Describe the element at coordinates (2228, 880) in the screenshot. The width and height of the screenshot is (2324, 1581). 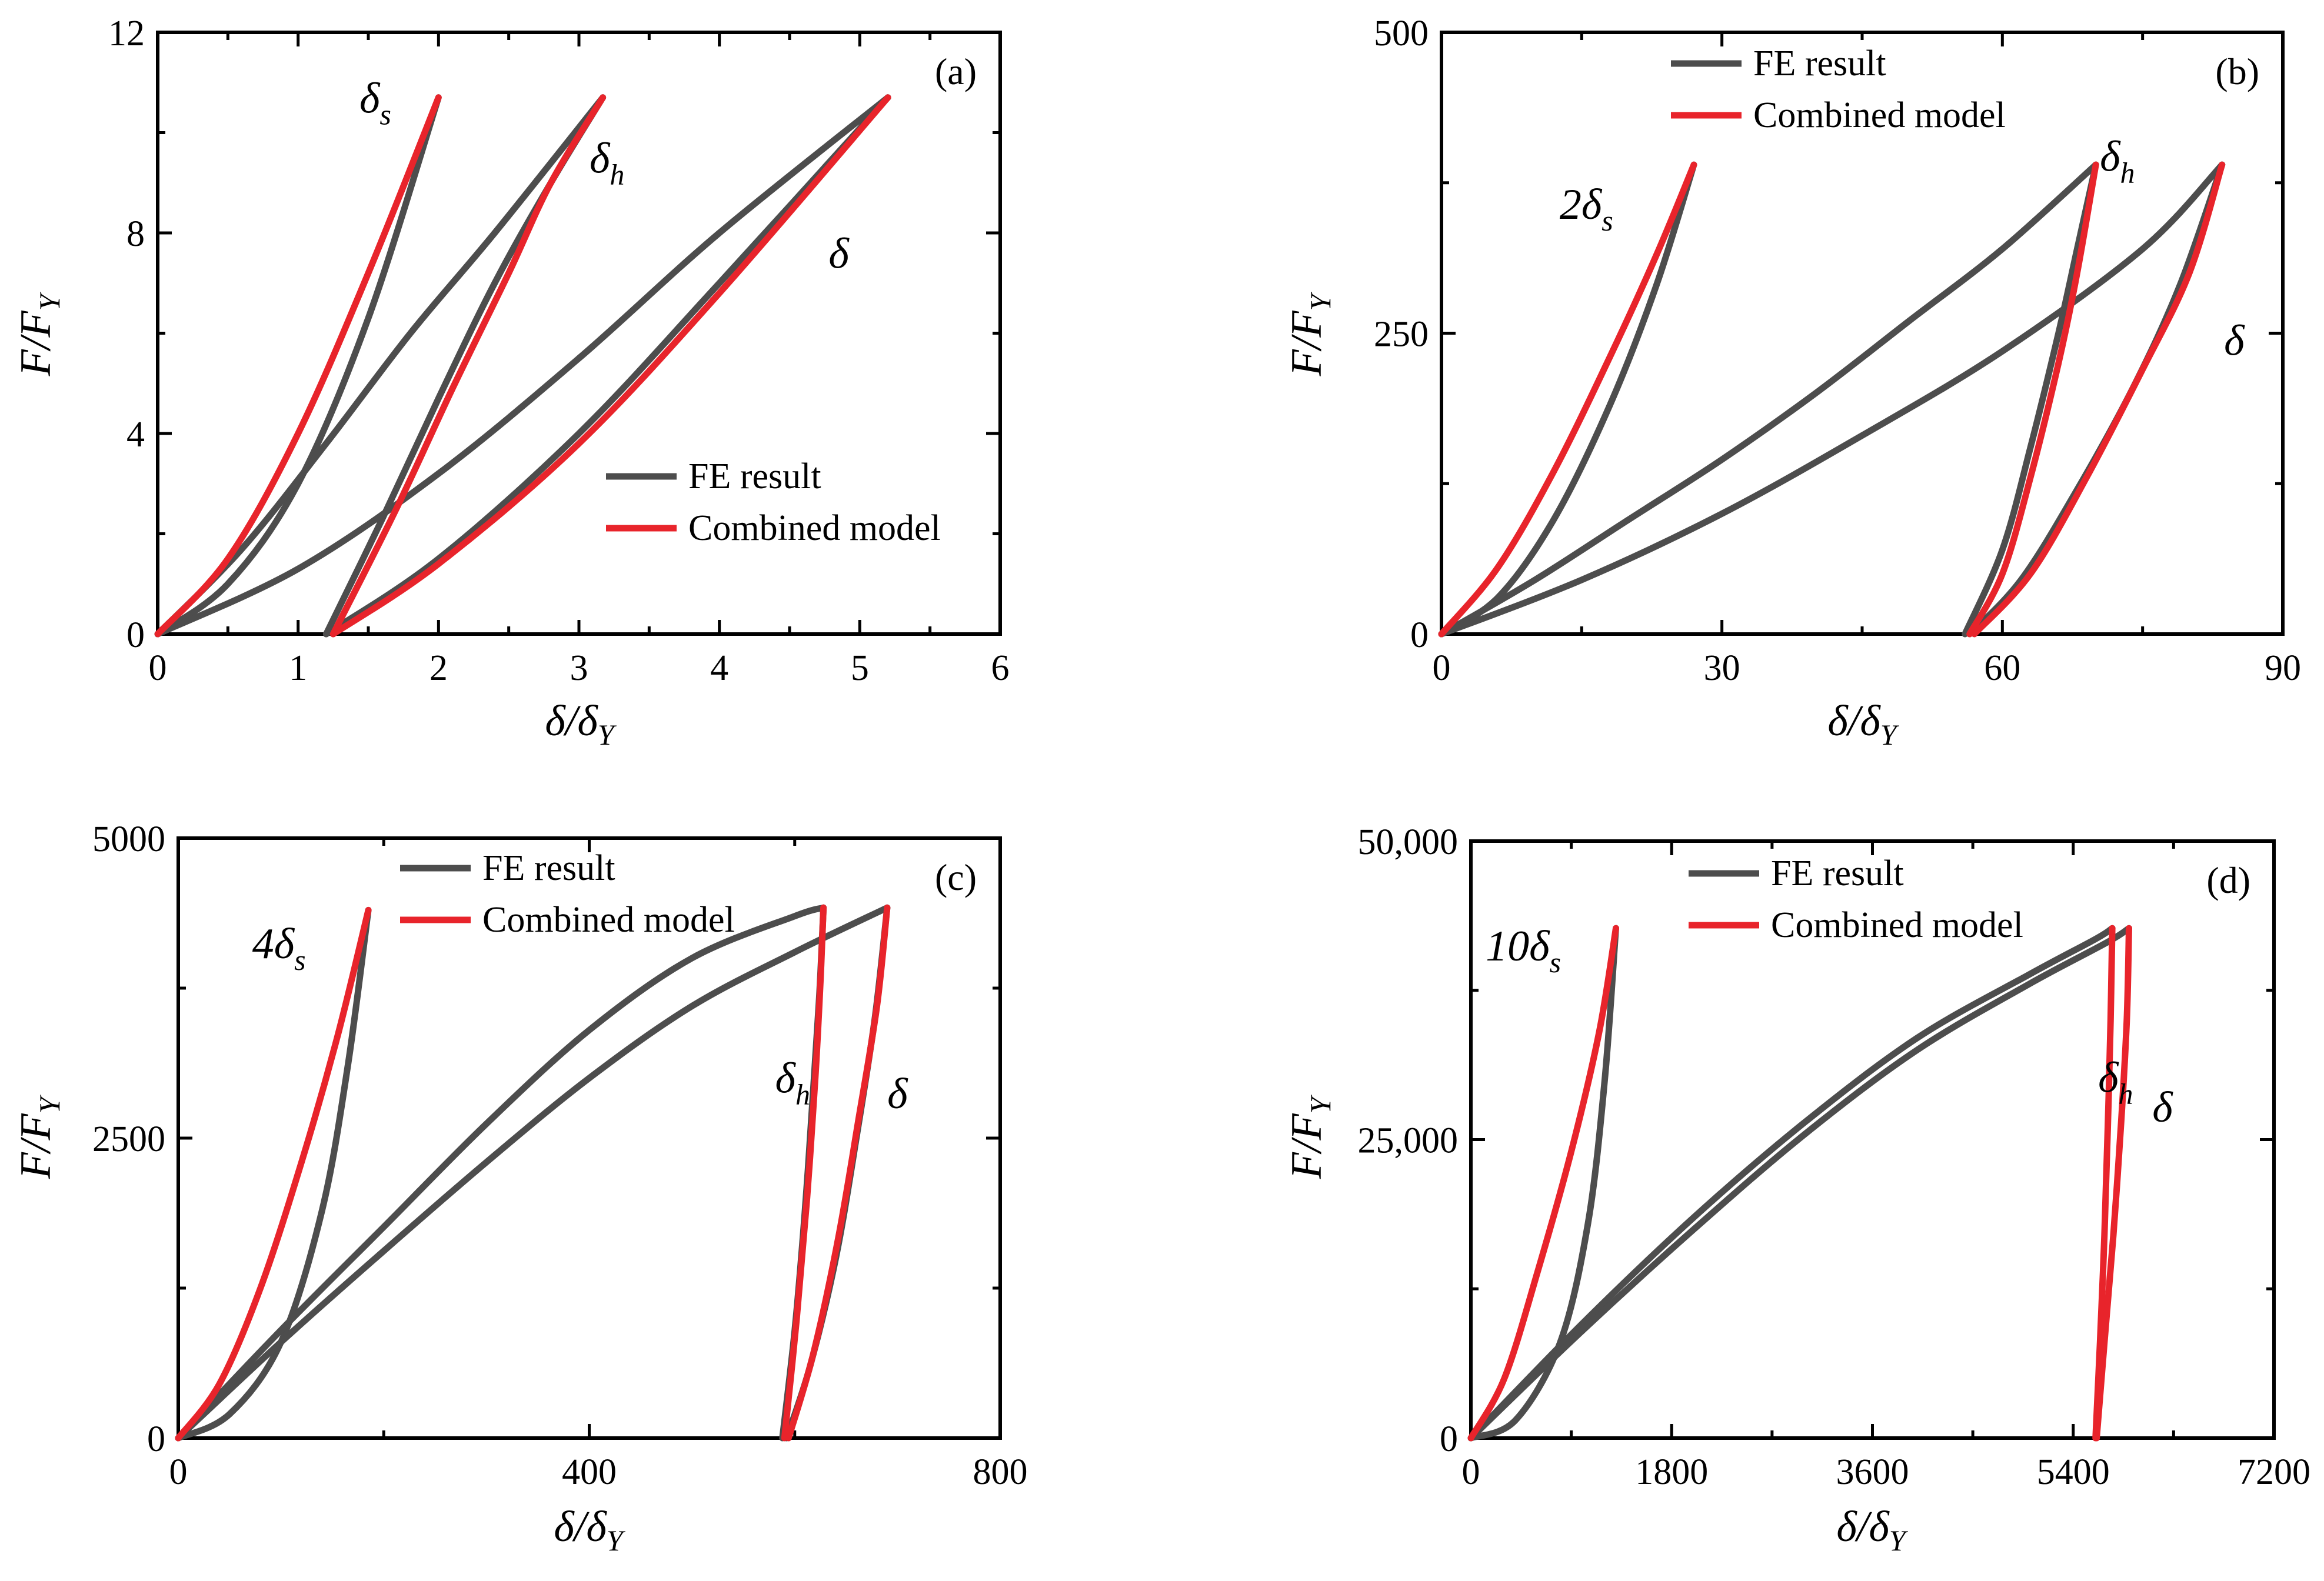
I see `panel-label: (d)` at that location.